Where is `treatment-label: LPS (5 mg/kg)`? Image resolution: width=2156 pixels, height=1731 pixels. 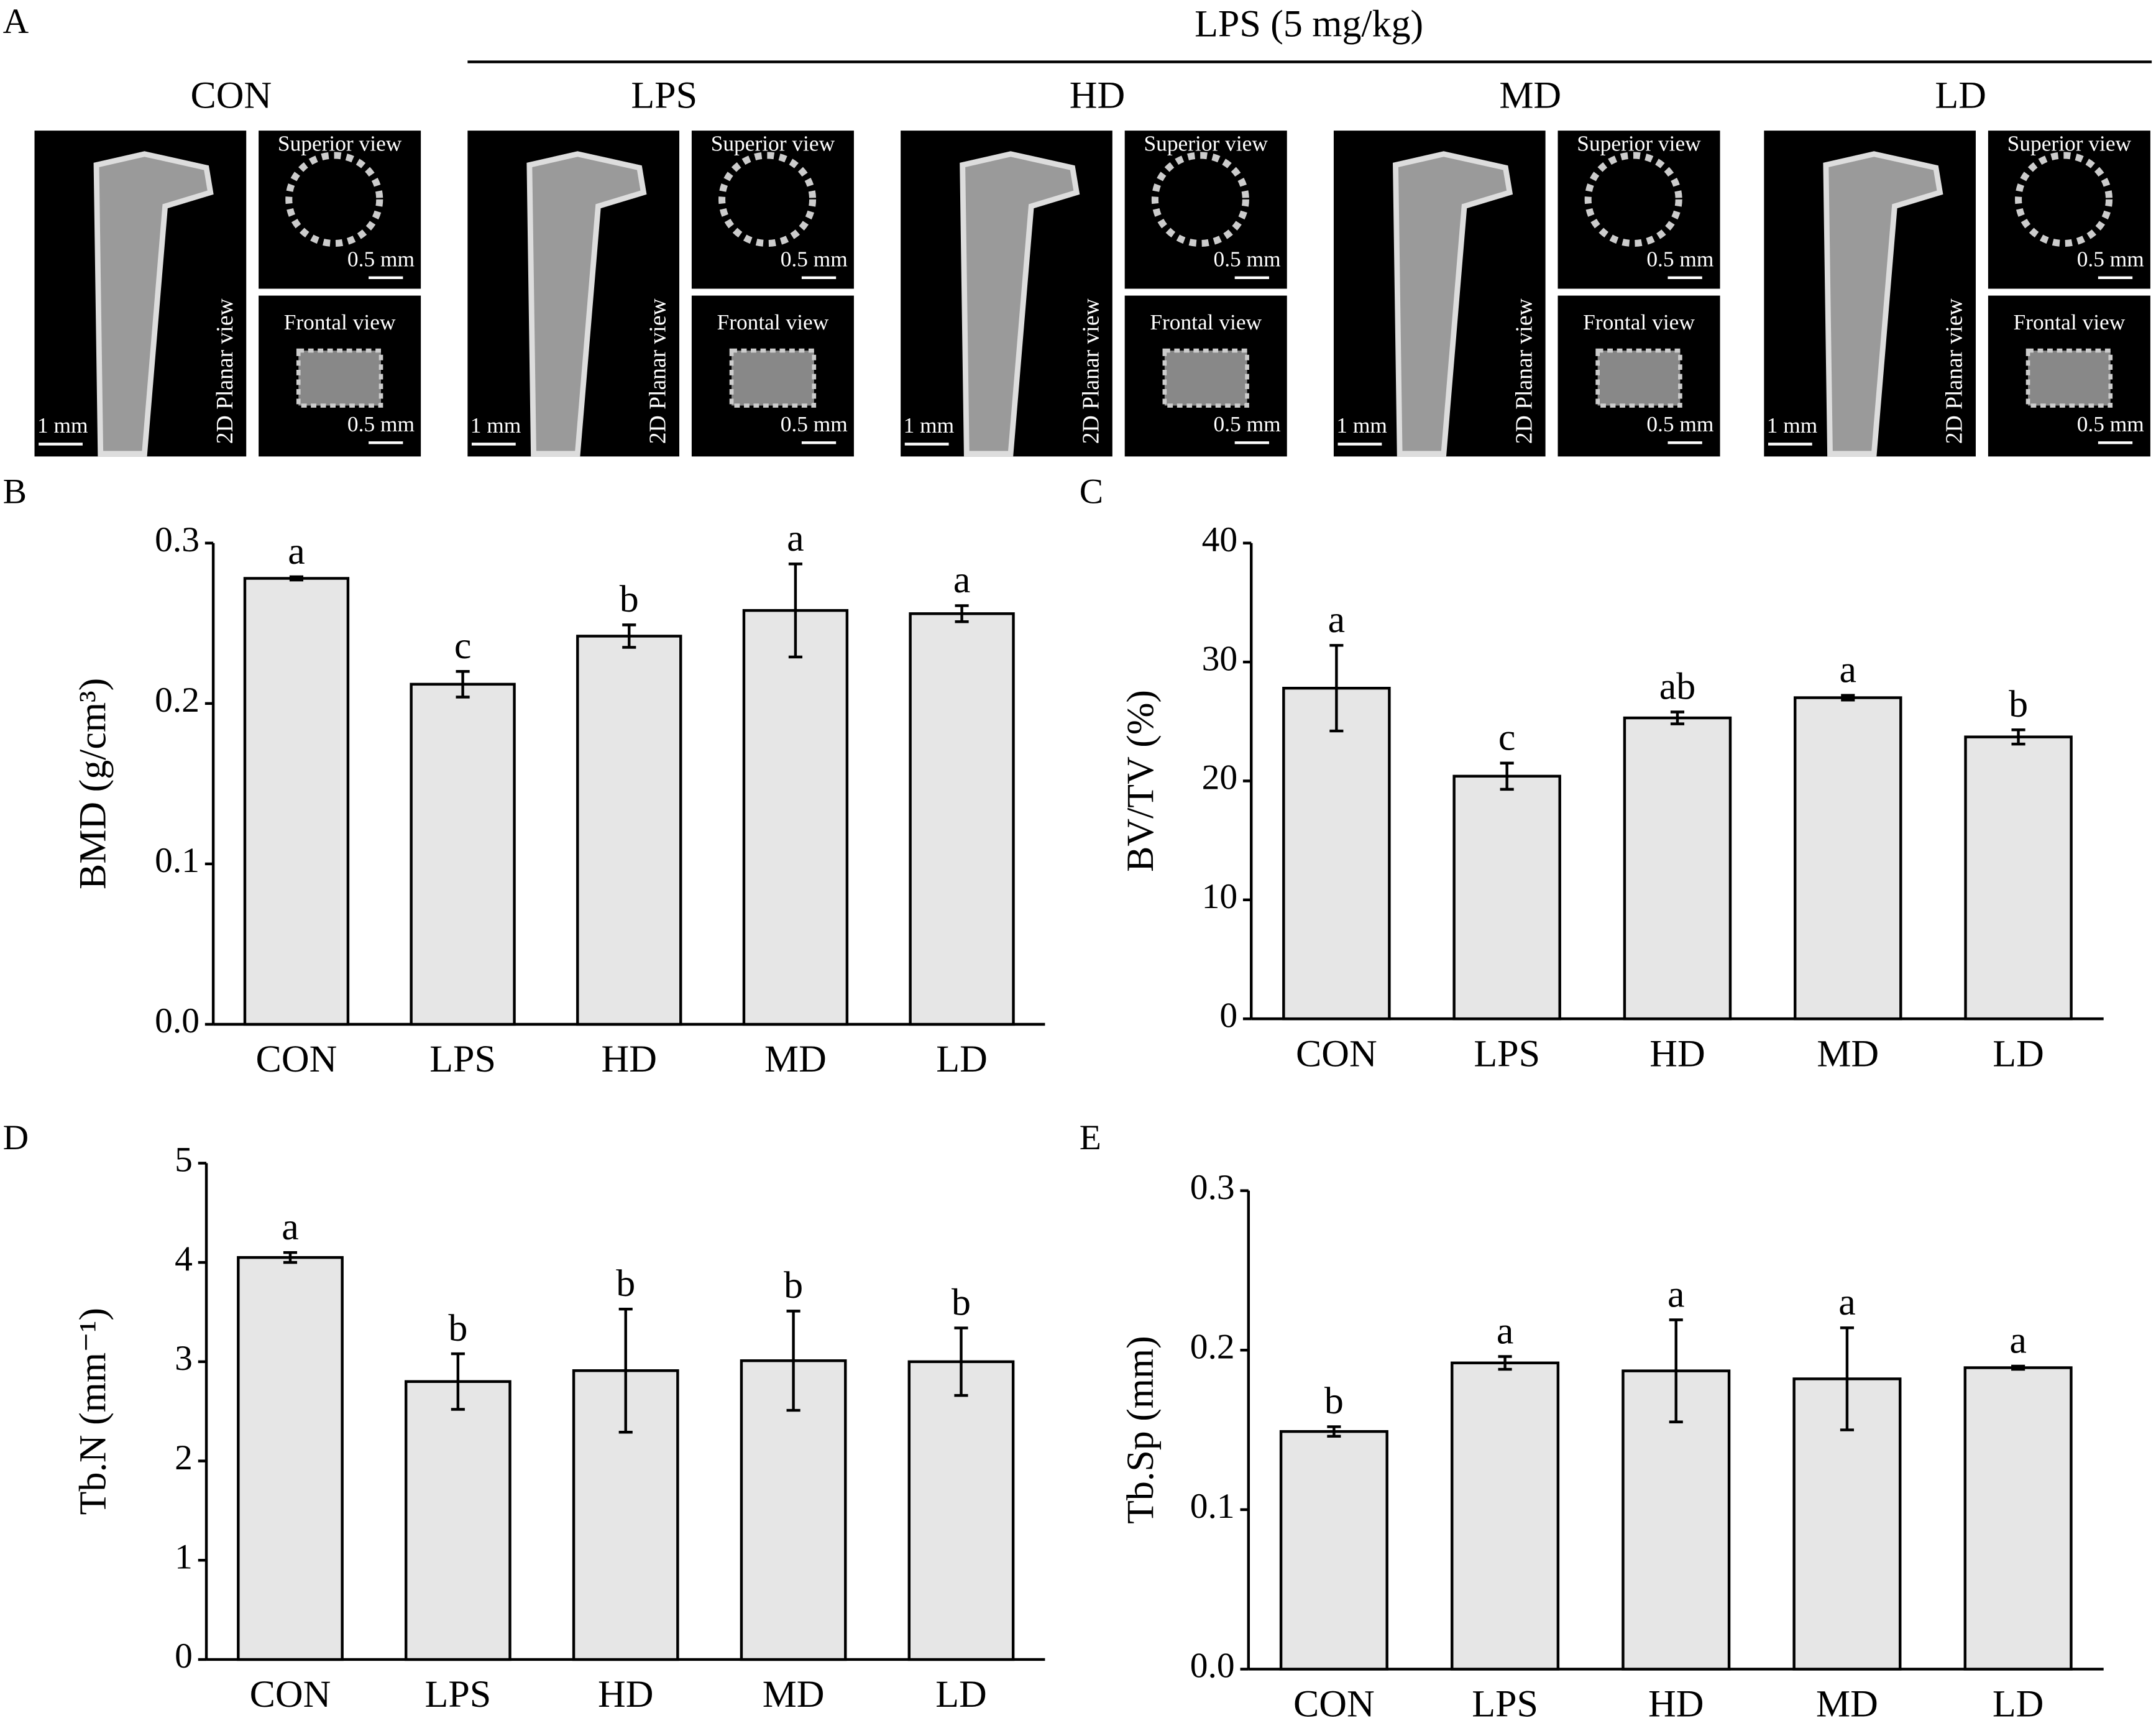
treatment-label: LPS (5 mg/kg) is located at coordinates (1309, 23).